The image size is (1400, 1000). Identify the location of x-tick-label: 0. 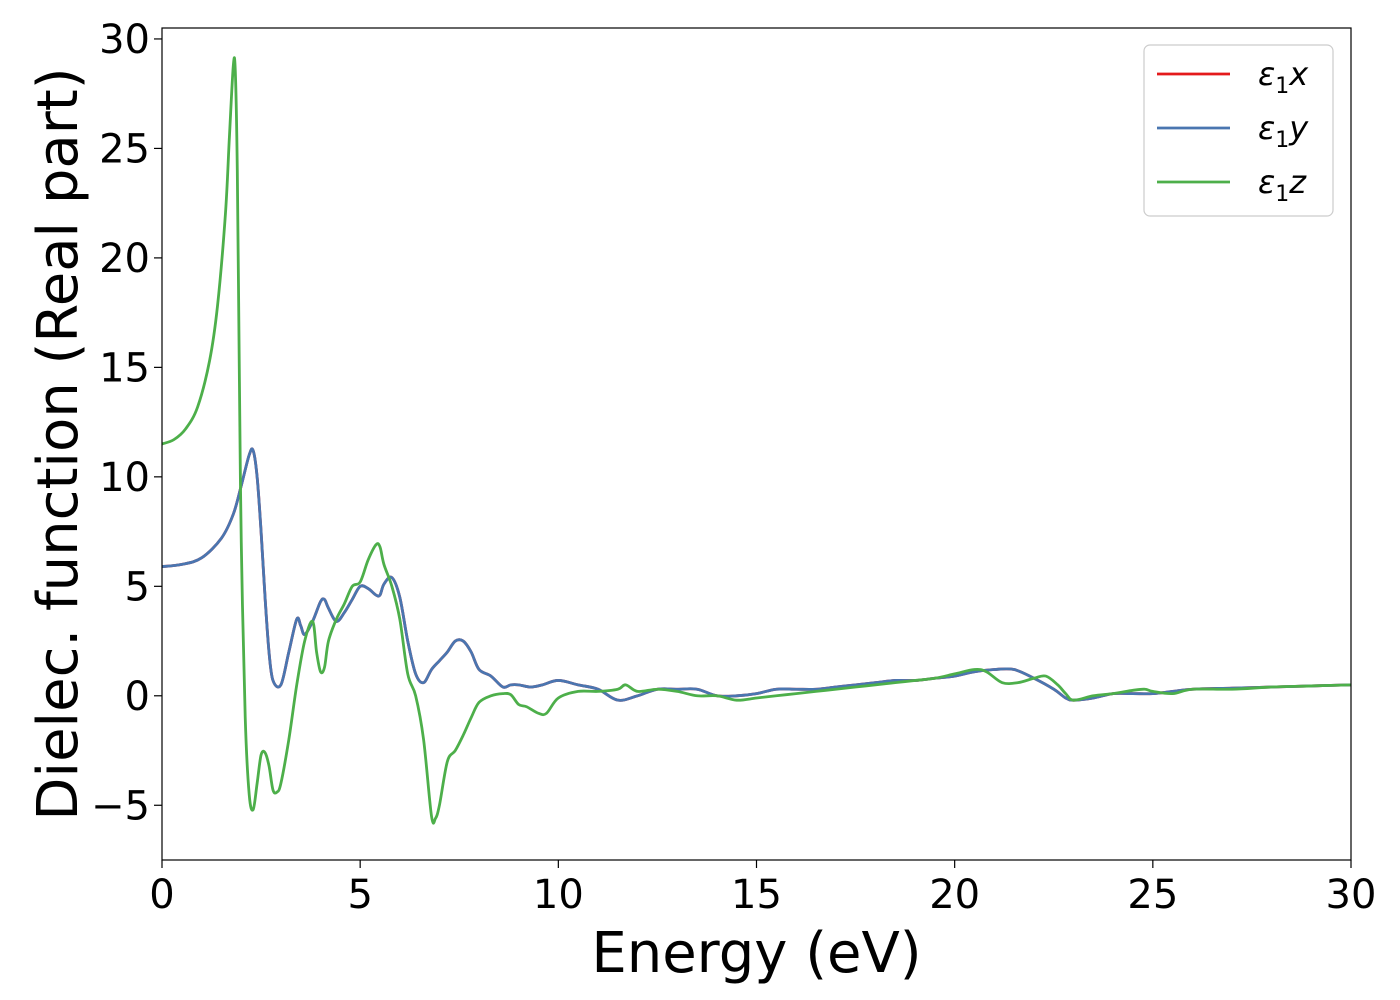
(161, 895).